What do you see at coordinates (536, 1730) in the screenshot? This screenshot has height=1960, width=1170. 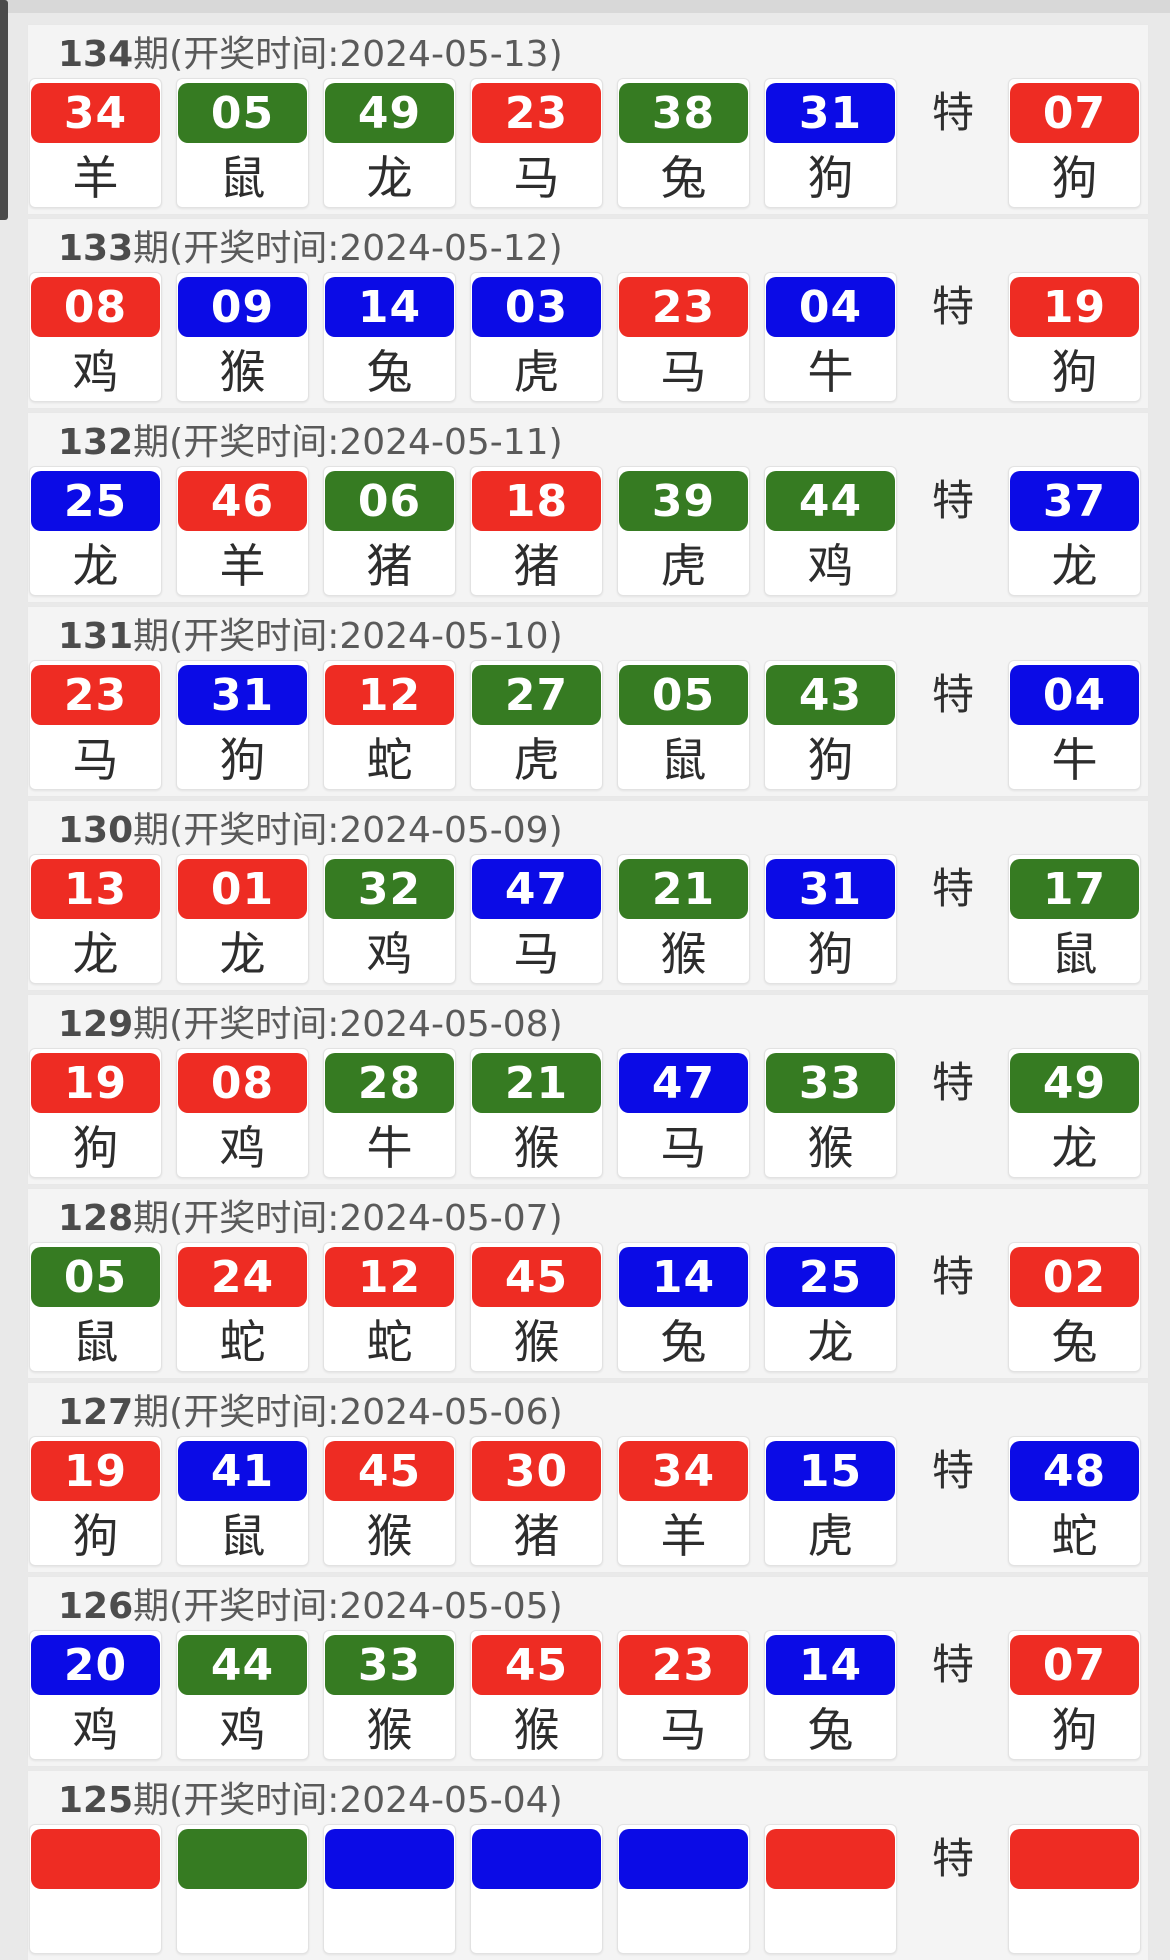 I see `zodiac-label: 猴` at bounding box center [536, 1730].